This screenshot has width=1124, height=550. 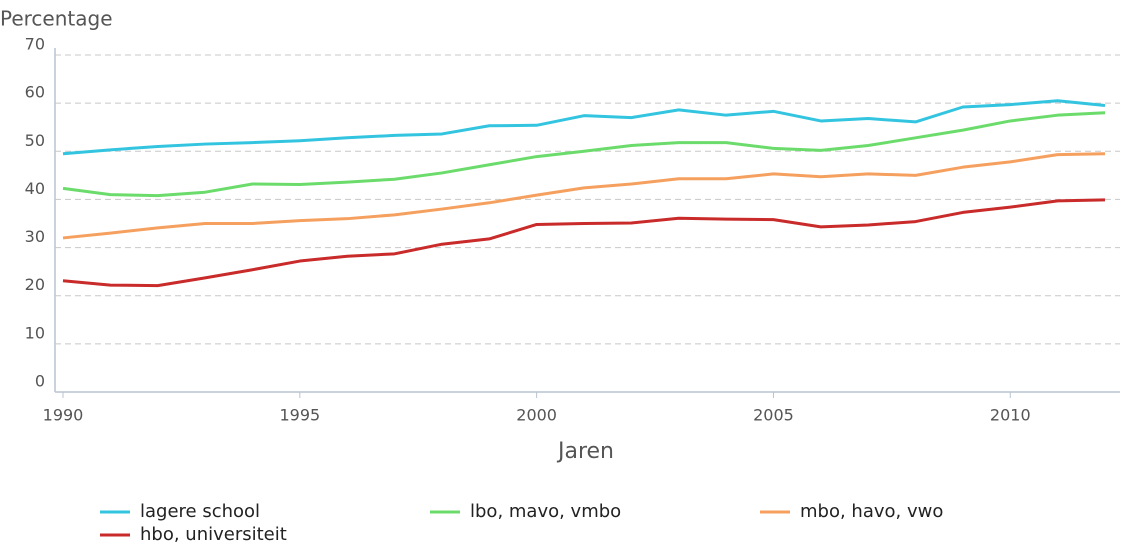 I want to click on y-tick-label: 60, so click(x=35, y=92).